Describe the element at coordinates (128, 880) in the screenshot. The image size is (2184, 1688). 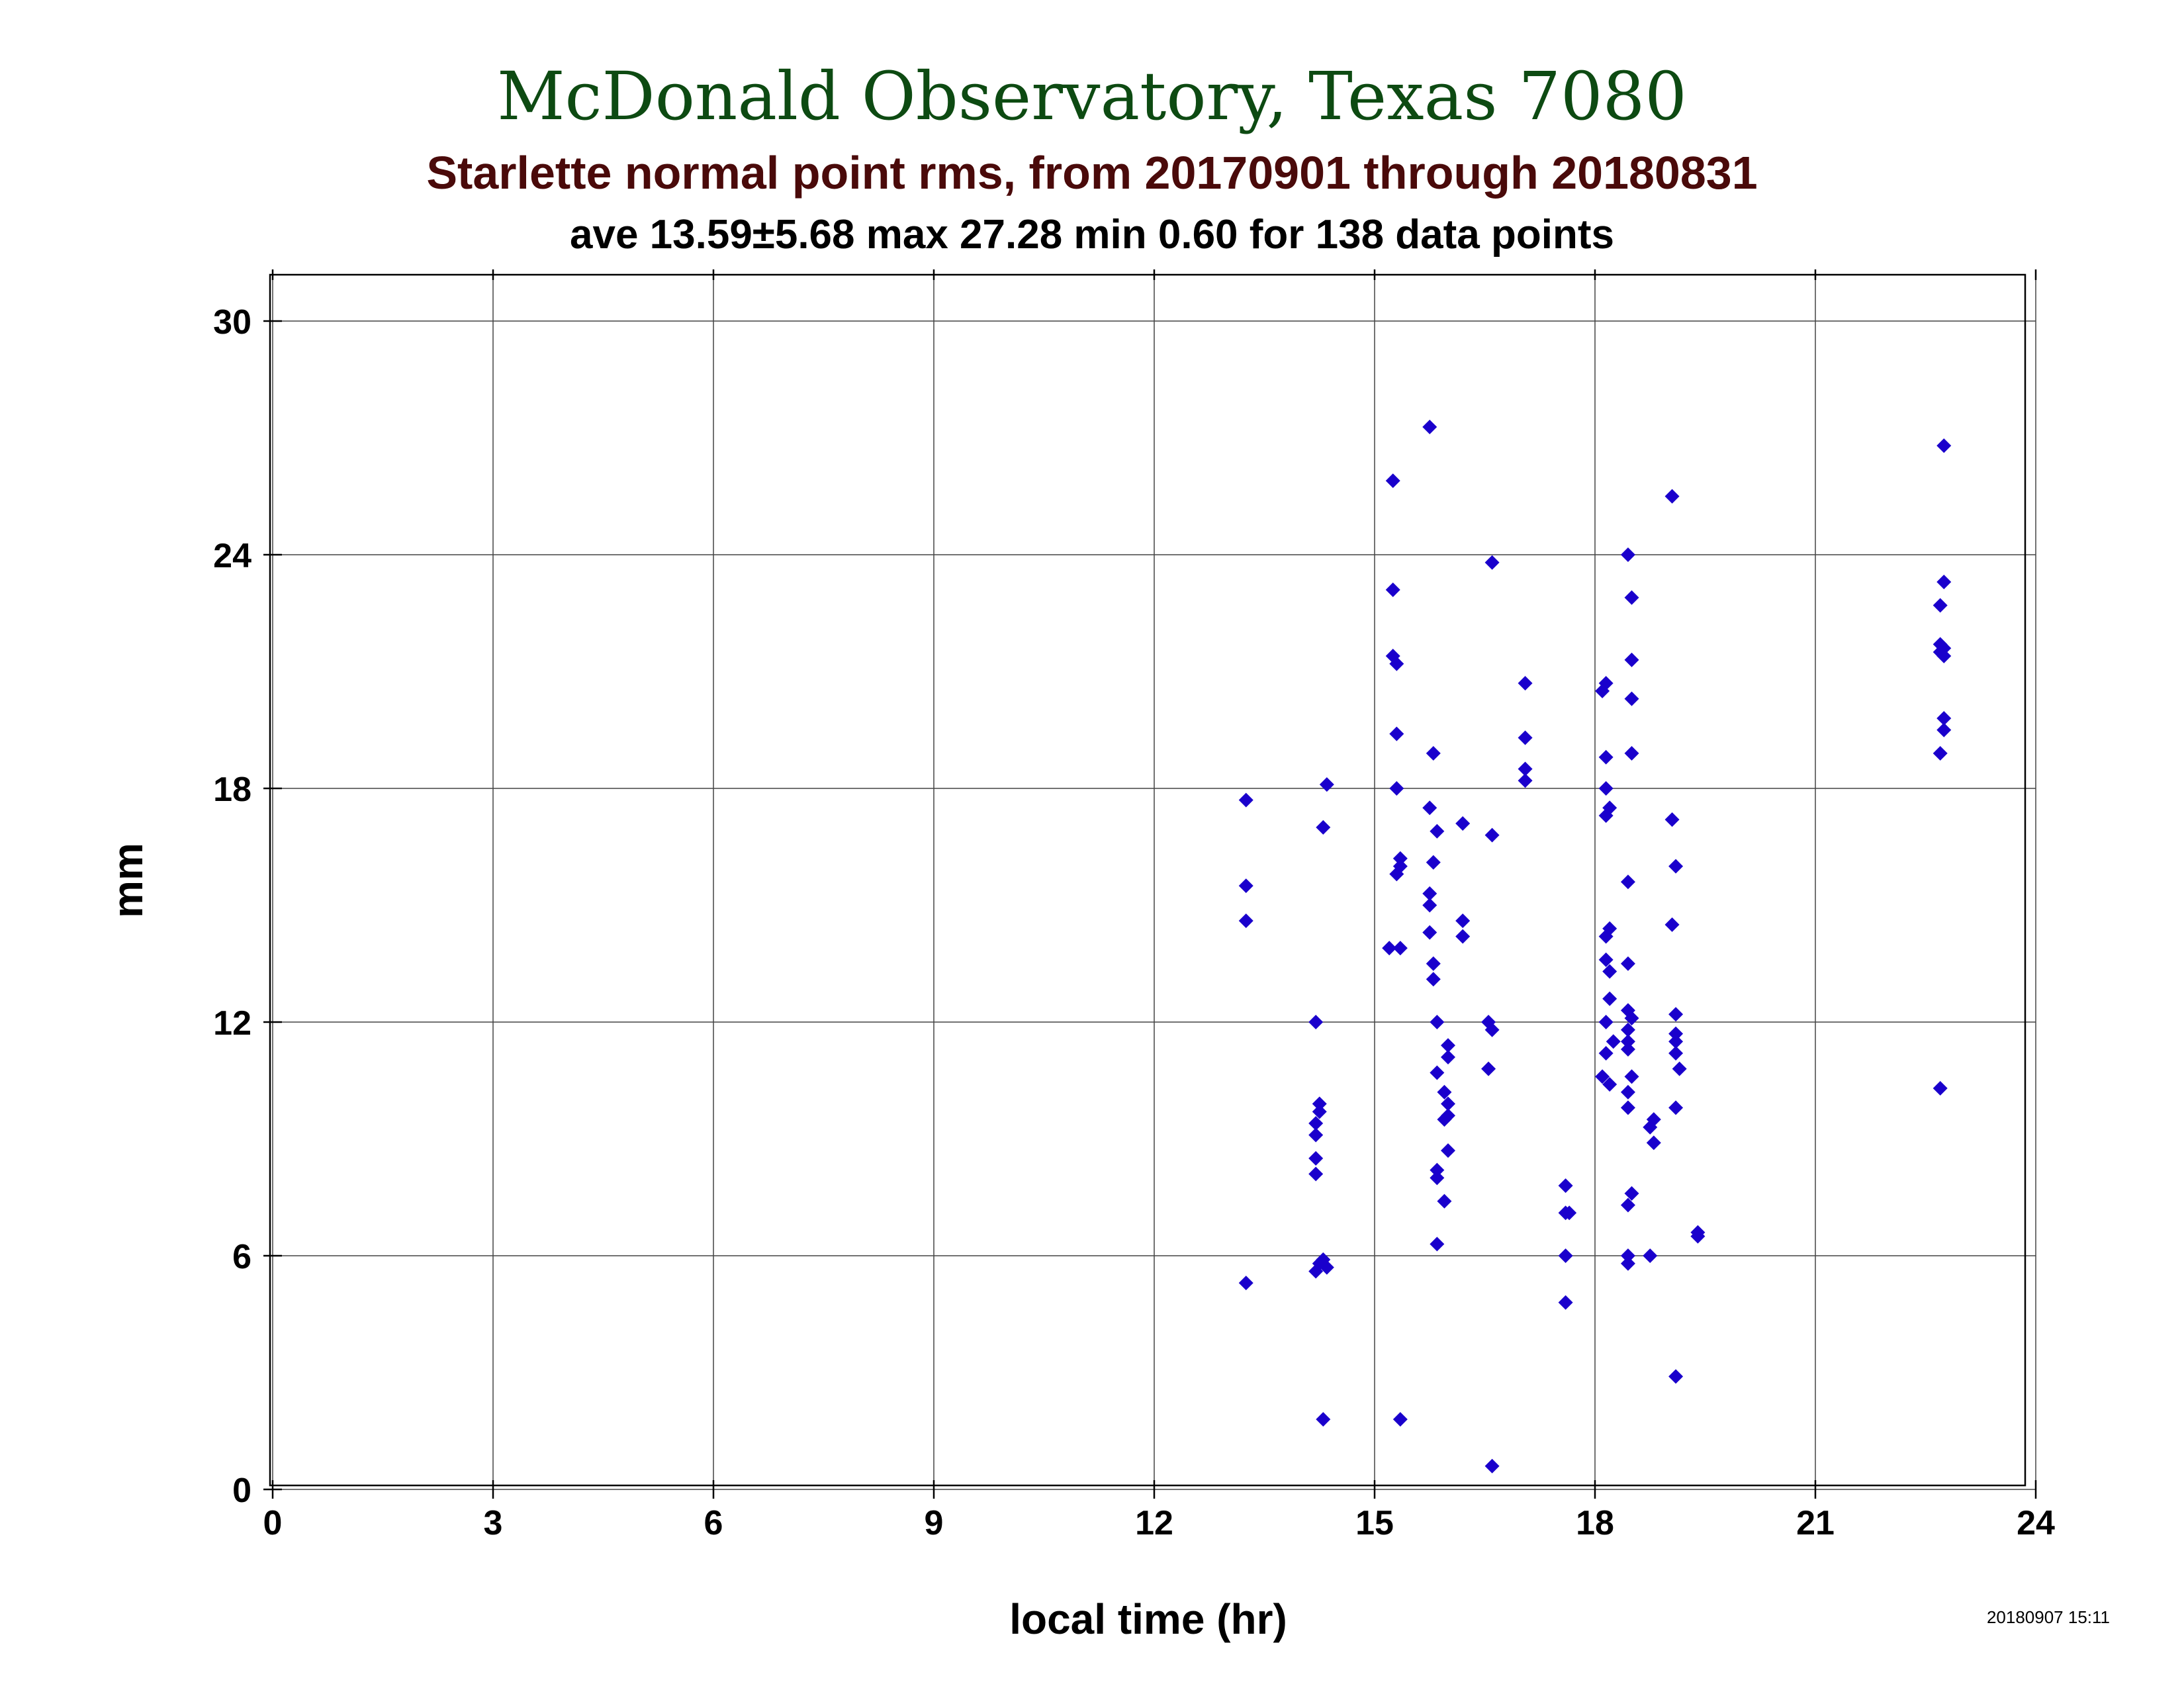
I see `y-axis-label: mm` at that location.